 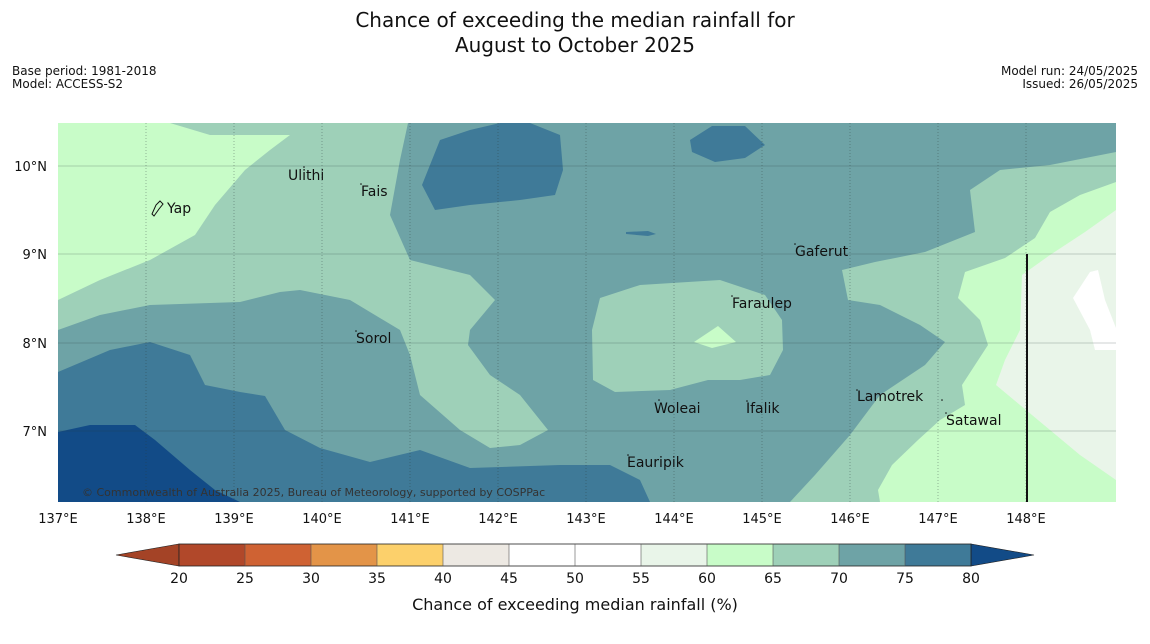 I want to click on lon-tick-146: 146°E, so click(x=850, y=519).